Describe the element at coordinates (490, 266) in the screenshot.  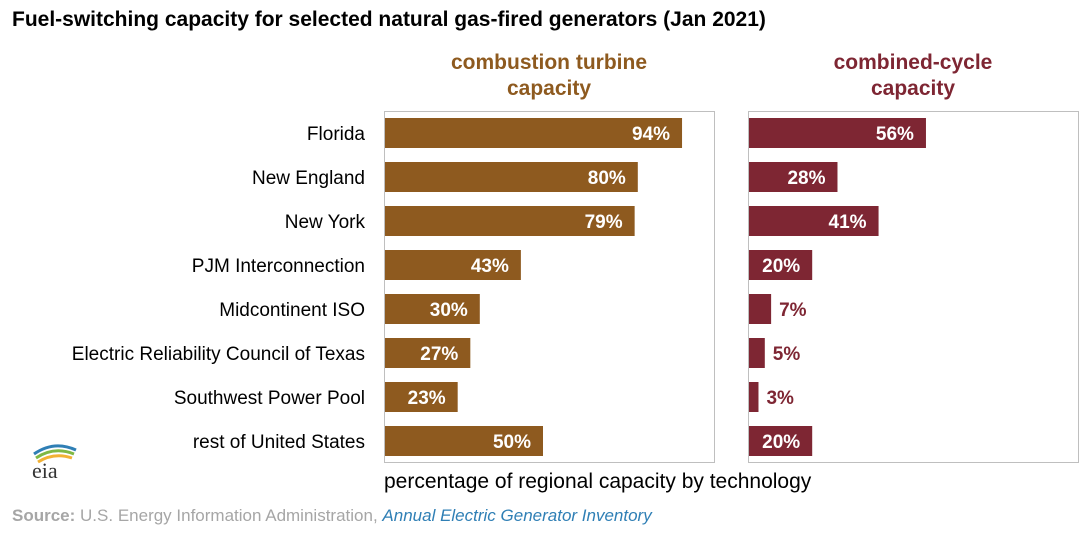
I see `combustion-turbine-data-label: 43%` at that location.